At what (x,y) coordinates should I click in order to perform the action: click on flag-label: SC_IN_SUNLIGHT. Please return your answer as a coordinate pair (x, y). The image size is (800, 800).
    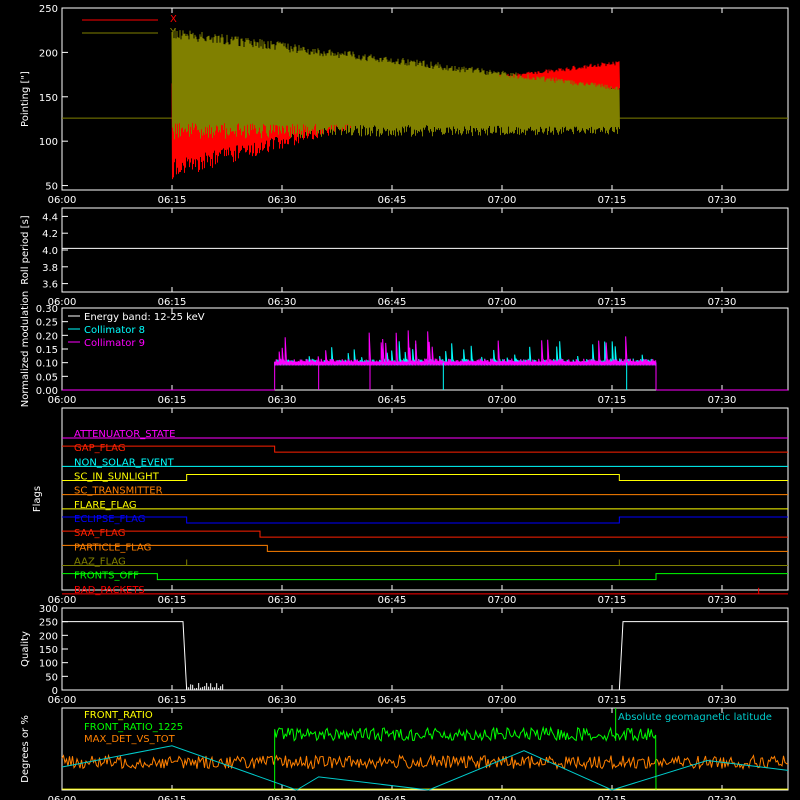
    Looking at the image, I should click on (117, 477).